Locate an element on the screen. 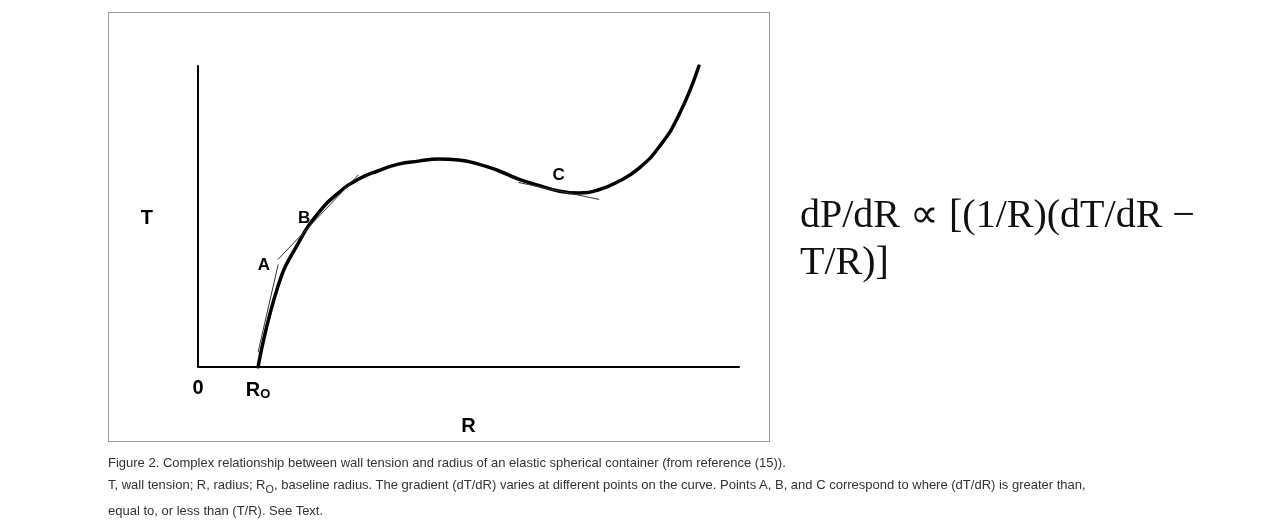 This screenshot has height=528, width=1280. y-axis-title: T is located at coordinates (146, 216).